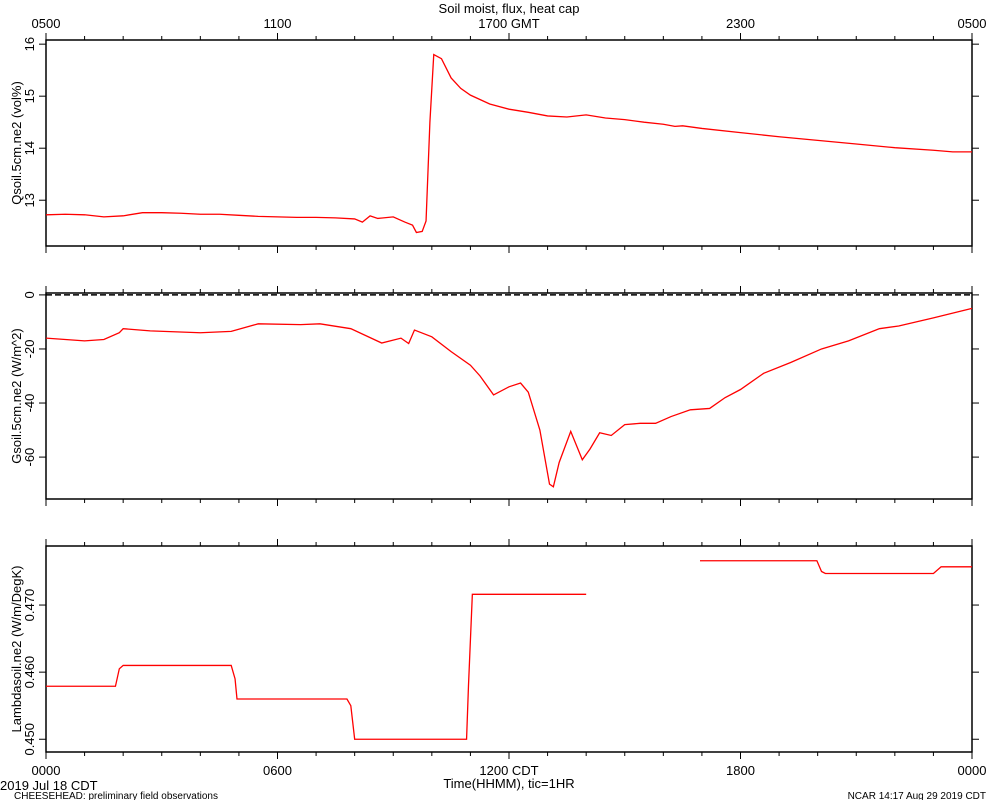  Describe the element at coordinates (508, 23) in the screenshot. I see `x2-tick-label: 1700 GMT` at that location.